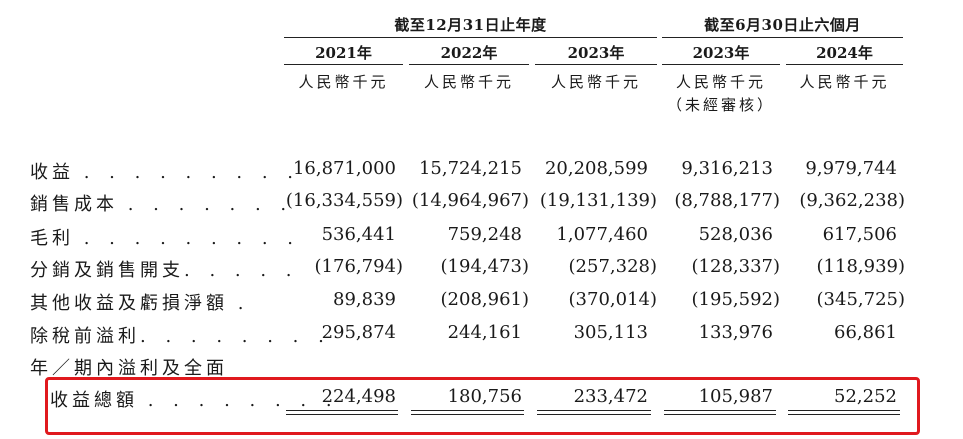  Describe the element at coordinates (470, 37) in the screenshot. I see `header-fiscal-year-rule` at that location.